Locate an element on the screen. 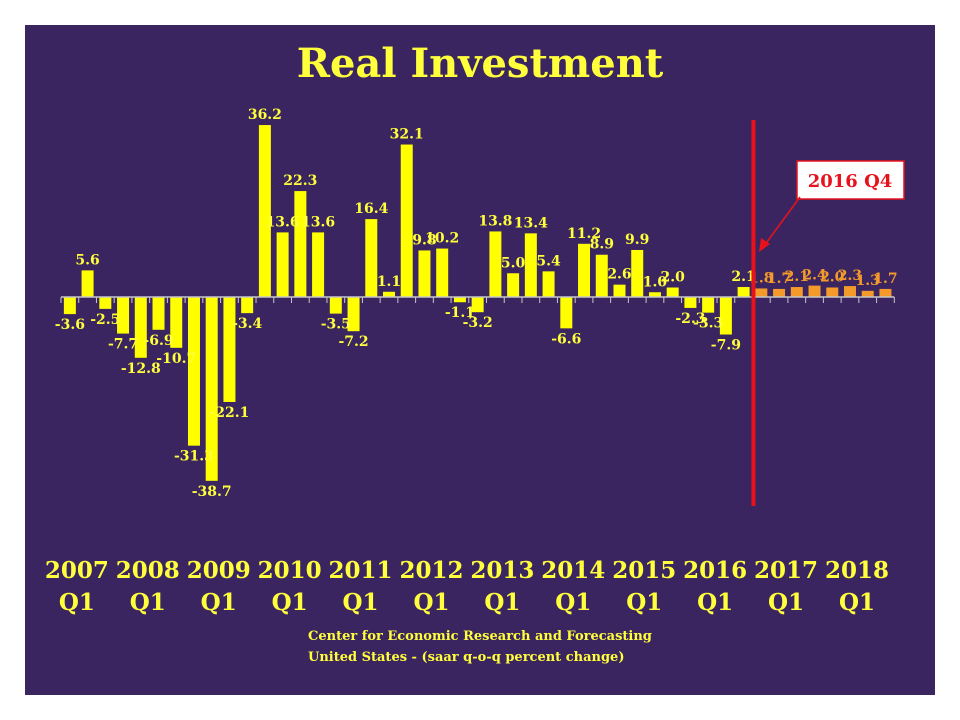  data-label: 2.3 is located at coordinates (850, 276).